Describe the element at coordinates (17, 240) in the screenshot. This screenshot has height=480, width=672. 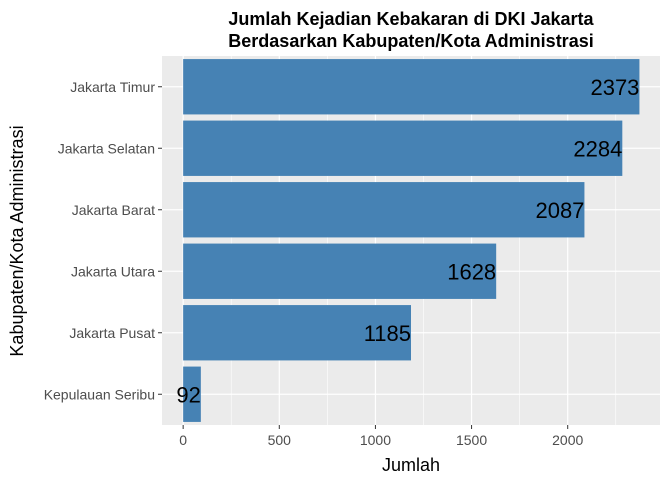
I see `y-axis-title: Kabupaten/Kota Administrasi` at that location.